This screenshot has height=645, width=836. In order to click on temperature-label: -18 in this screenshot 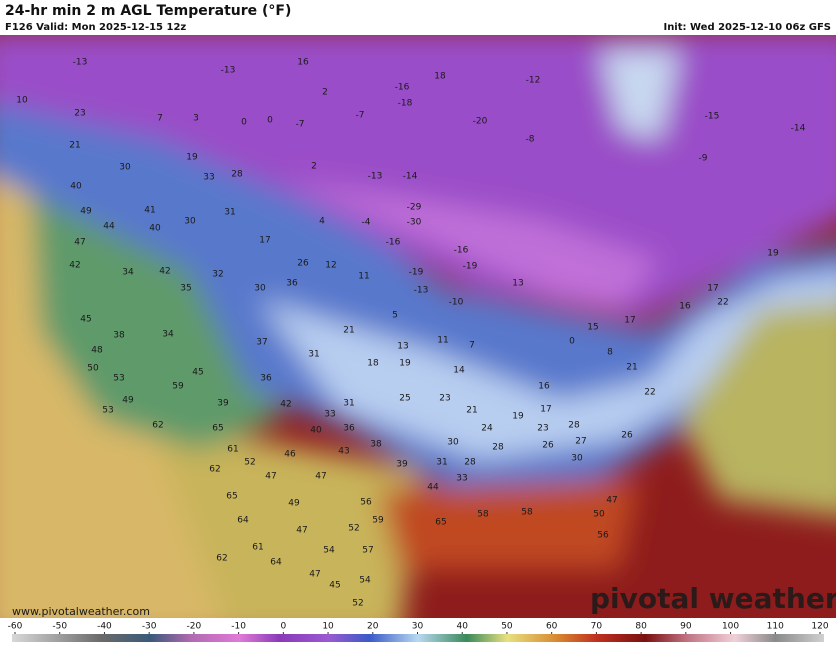, I will do `click(405, 104)`.